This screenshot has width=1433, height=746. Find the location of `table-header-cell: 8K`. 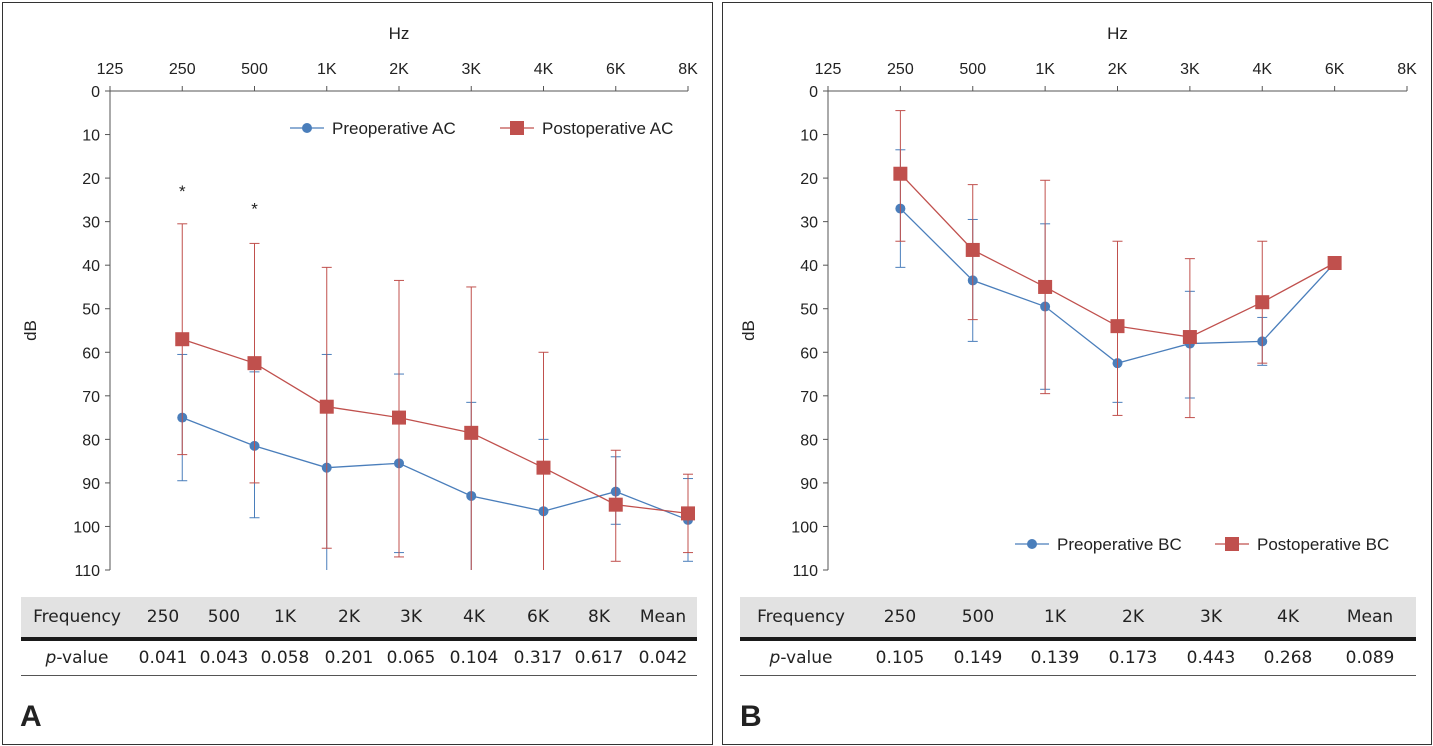

table-header-cell: 8K is located at coordinates (599, 617).